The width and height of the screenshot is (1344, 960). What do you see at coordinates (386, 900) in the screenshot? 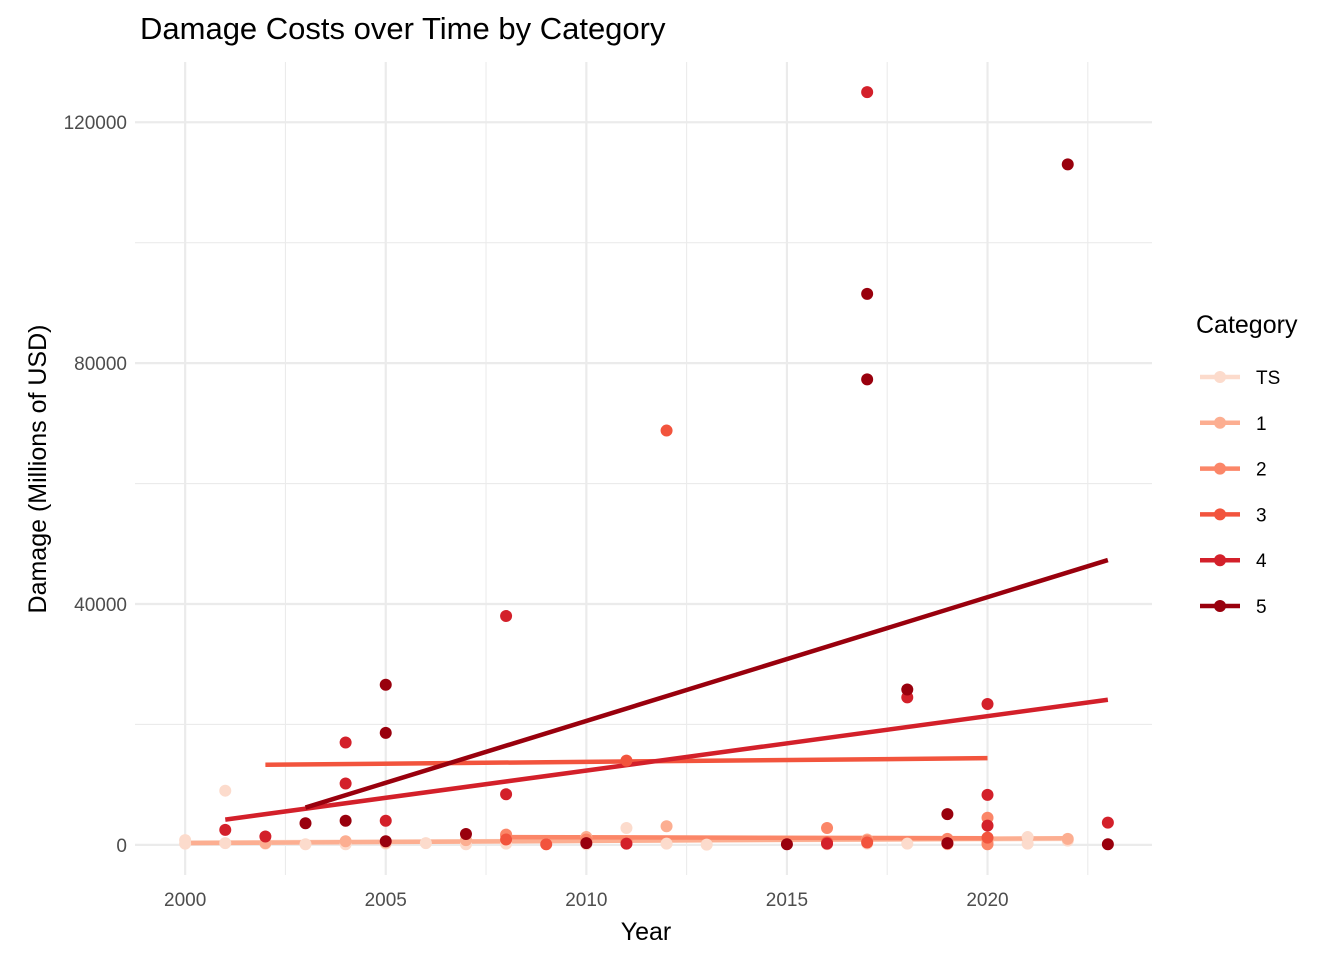
I see `x-tick-label: 2005` at bounding box center [386, 900].